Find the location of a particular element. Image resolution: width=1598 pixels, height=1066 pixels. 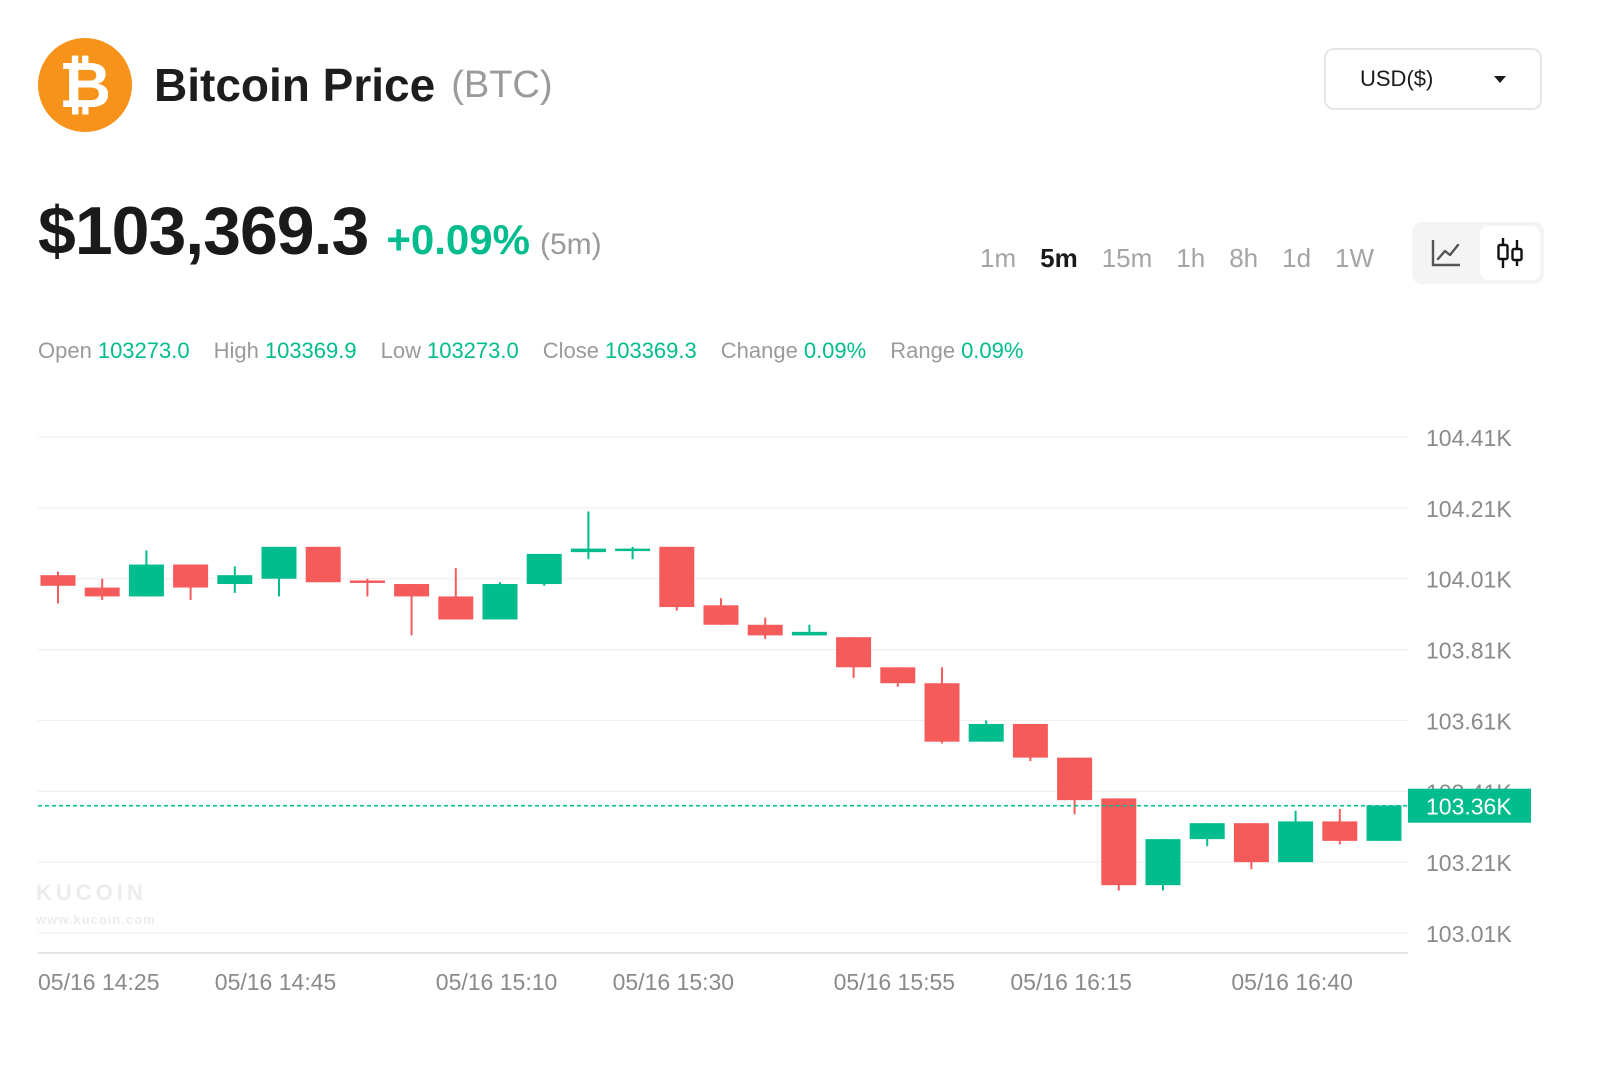

watermark-name: KUCOIN is located at coordinates (91, 892).